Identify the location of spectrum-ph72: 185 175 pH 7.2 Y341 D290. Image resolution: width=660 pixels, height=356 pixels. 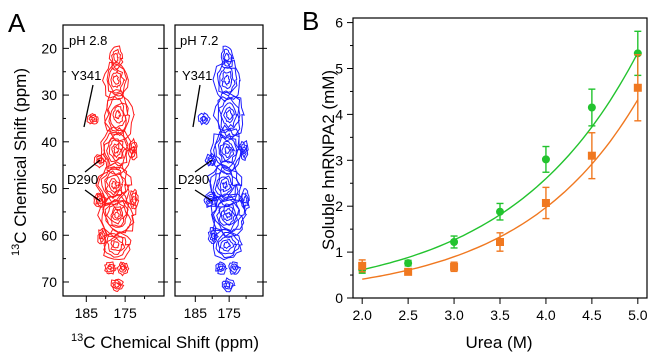
(220, 172).